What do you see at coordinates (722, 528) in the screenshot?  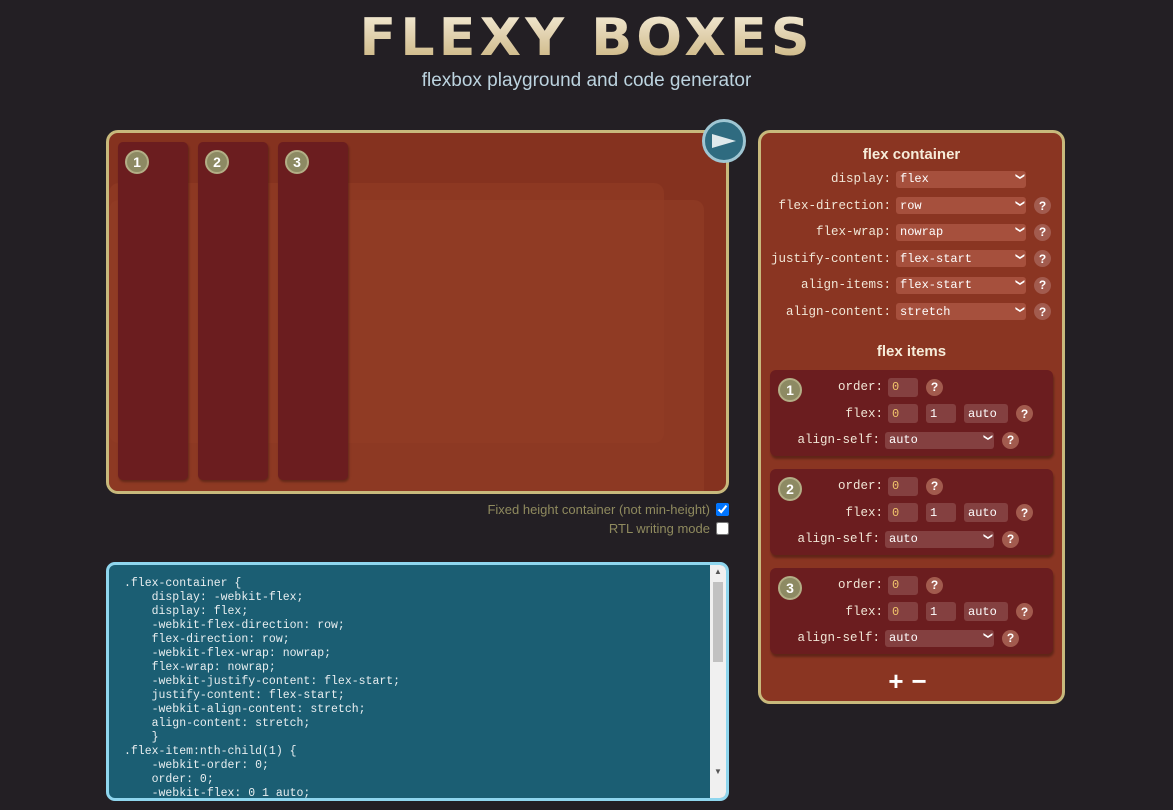 I see `rtl-checkbox` at bounding box center [722, 528].